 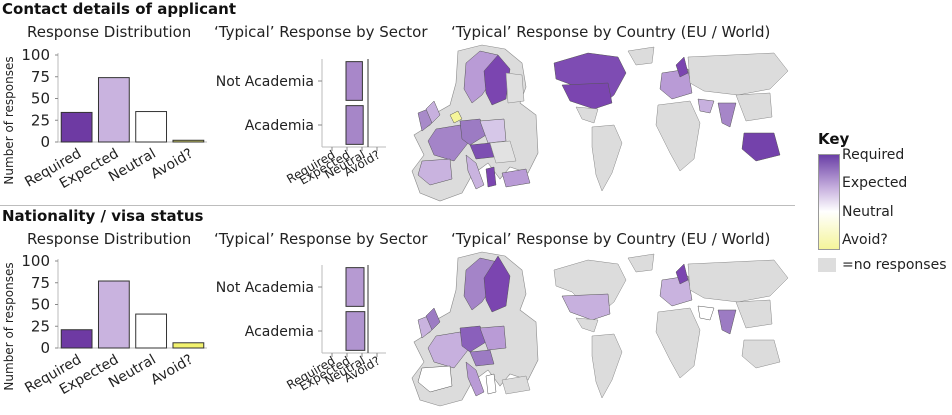 I want to click on key-label-expected: Expected, so click(x=875, y=183).